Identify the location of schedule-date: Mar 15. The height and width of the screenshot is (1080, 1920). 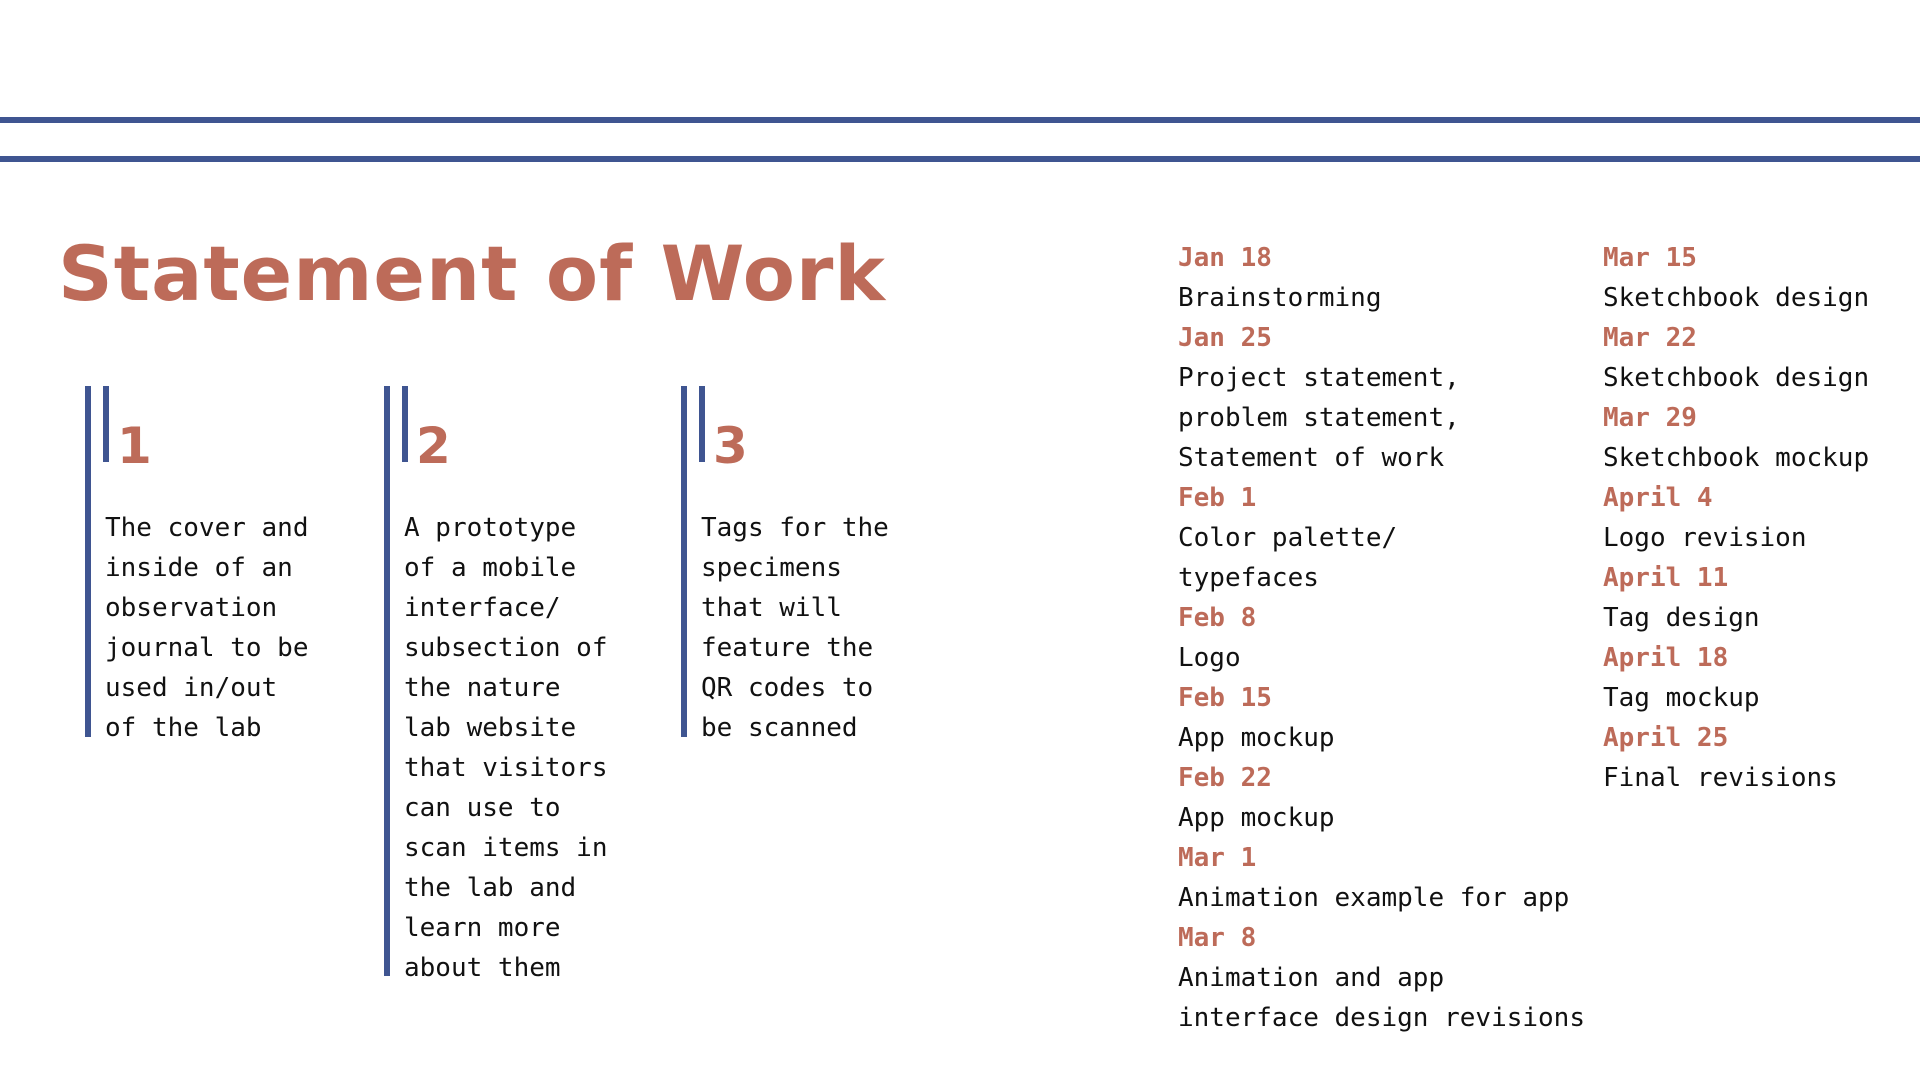
(1650, 258).